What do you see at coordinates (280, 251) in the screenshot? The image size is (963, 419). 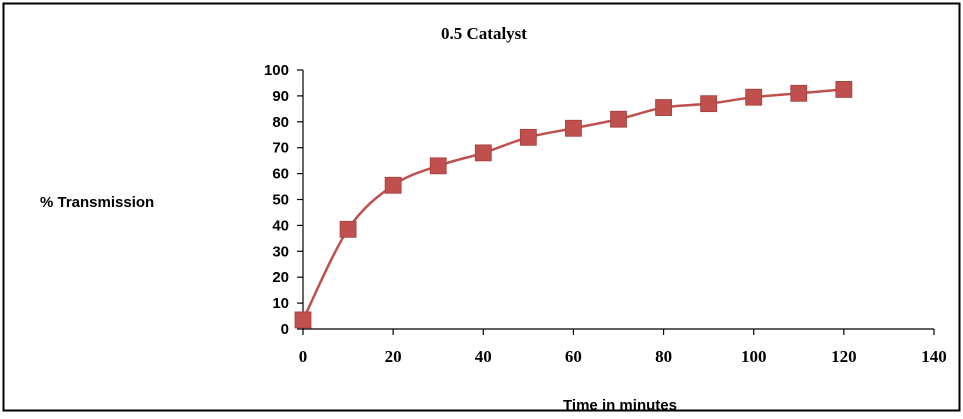 I see `y-tick-label: 30` at bounding box center [280, 251].